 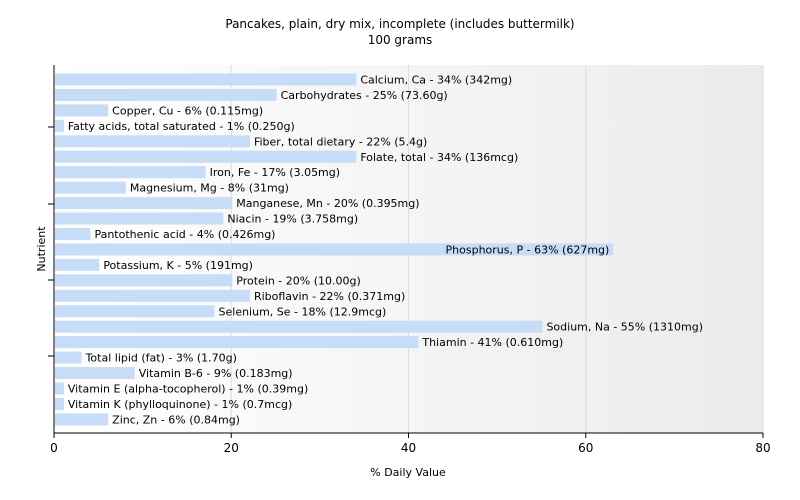 I want to click on bar-label: Pantothenic acid - 4% (0.426mg), so click(x=184, y=234).